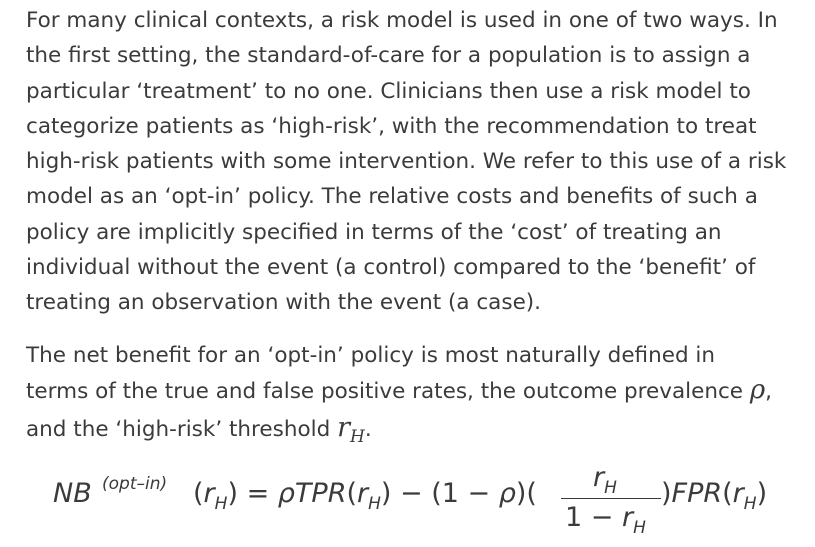 The image size is (815, 547). What do you see at coordinates (252, 493) in the screenshot?
I see `eq-equals: ) =` at bounding box center [252, 493].